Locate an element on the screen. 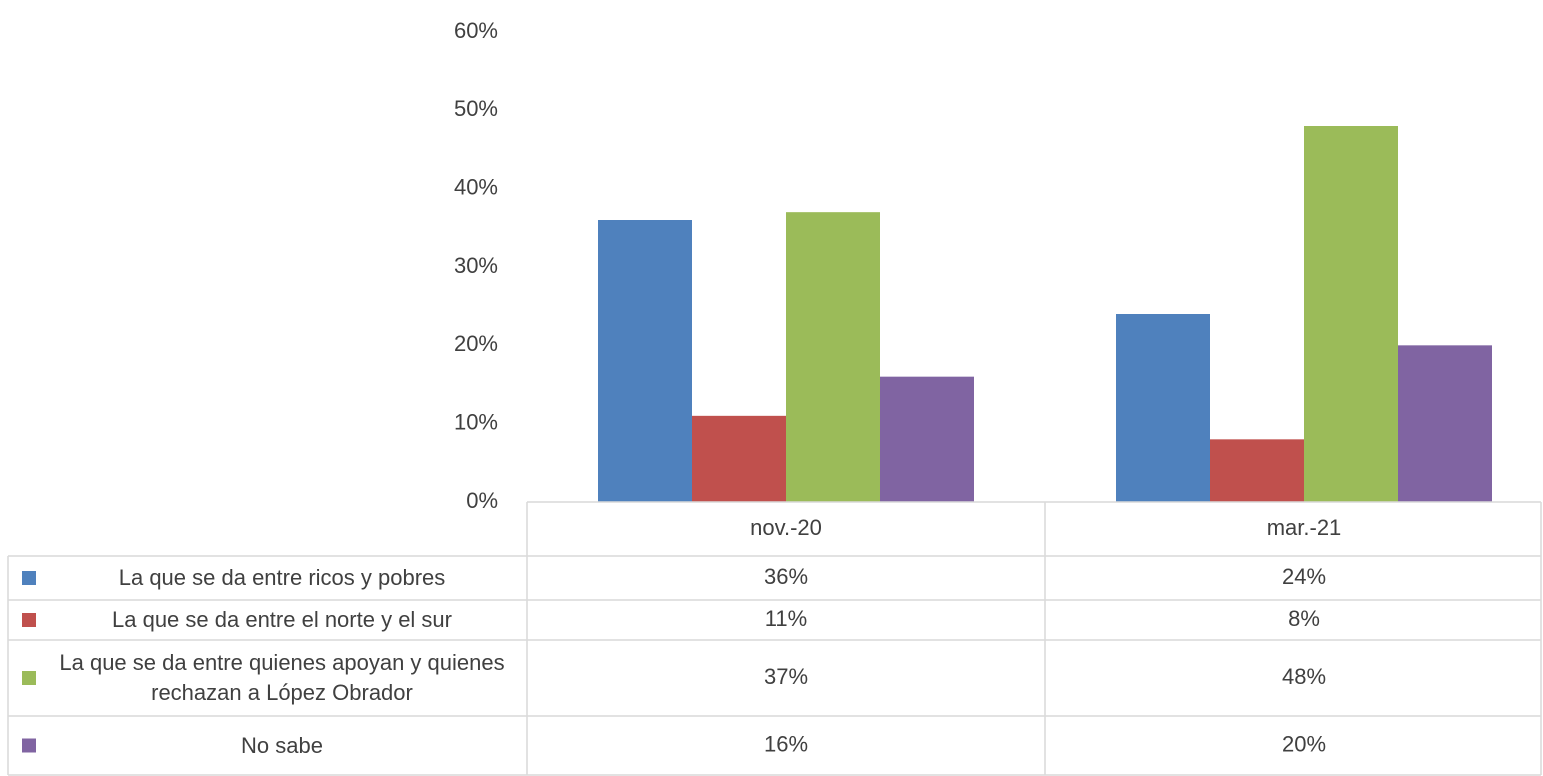  y-tick-label: 30% is located at coordinates (476, 265).